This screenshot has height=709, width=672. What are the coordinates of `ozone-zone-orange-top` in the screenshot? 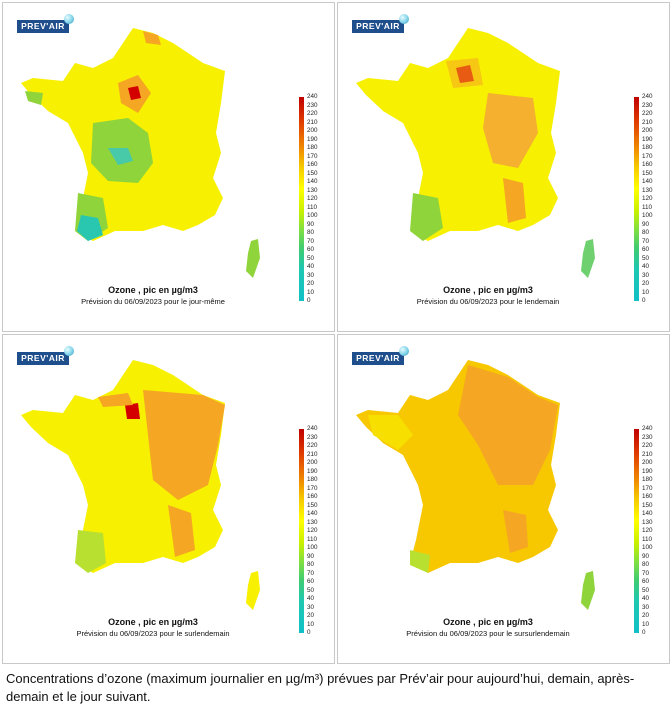 It's located at (152, 38).